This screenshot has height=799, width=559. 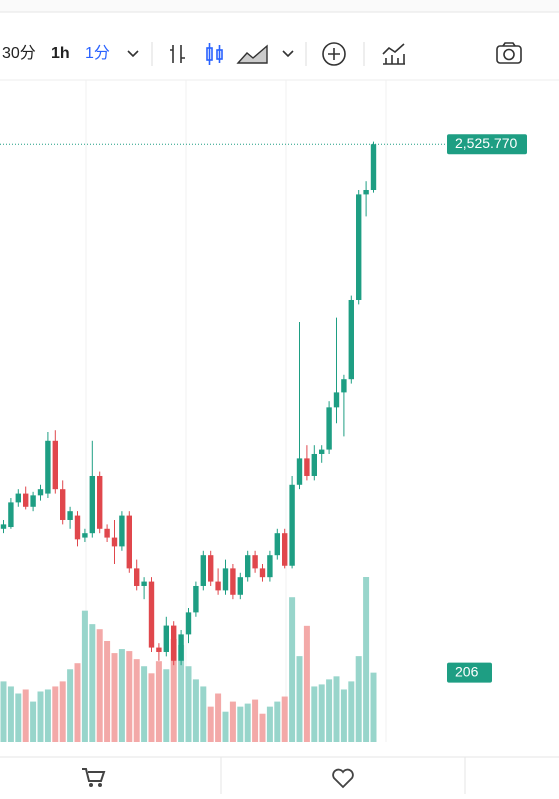 What do you see at coordinates (393, 54) in the screenshot?
I see `indicators-icon` at bounding box center [393, 54].